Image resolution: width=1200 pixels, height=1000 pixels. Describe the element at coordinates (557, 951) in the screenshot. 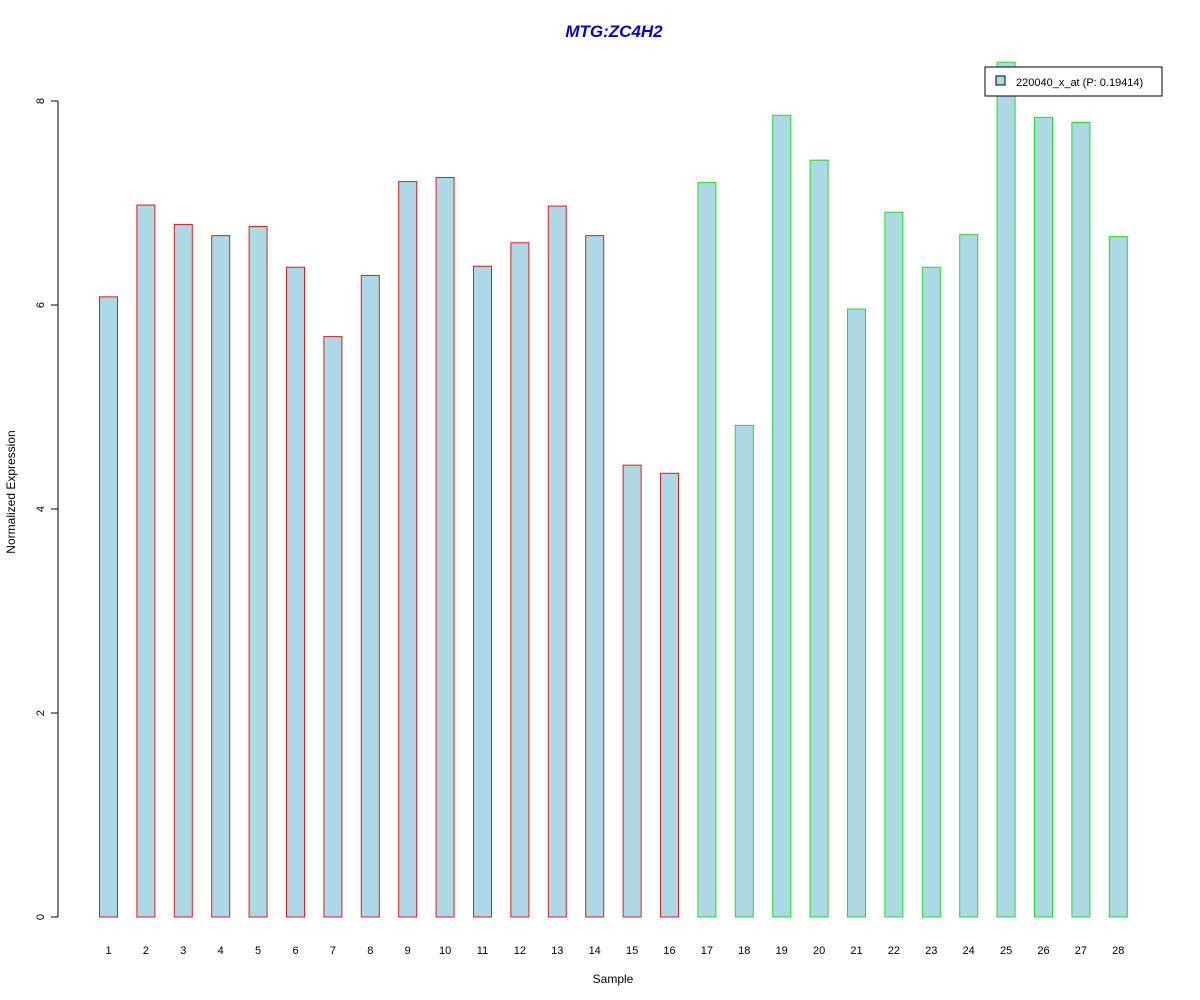

I see `x-tick-label: 13` at that location.